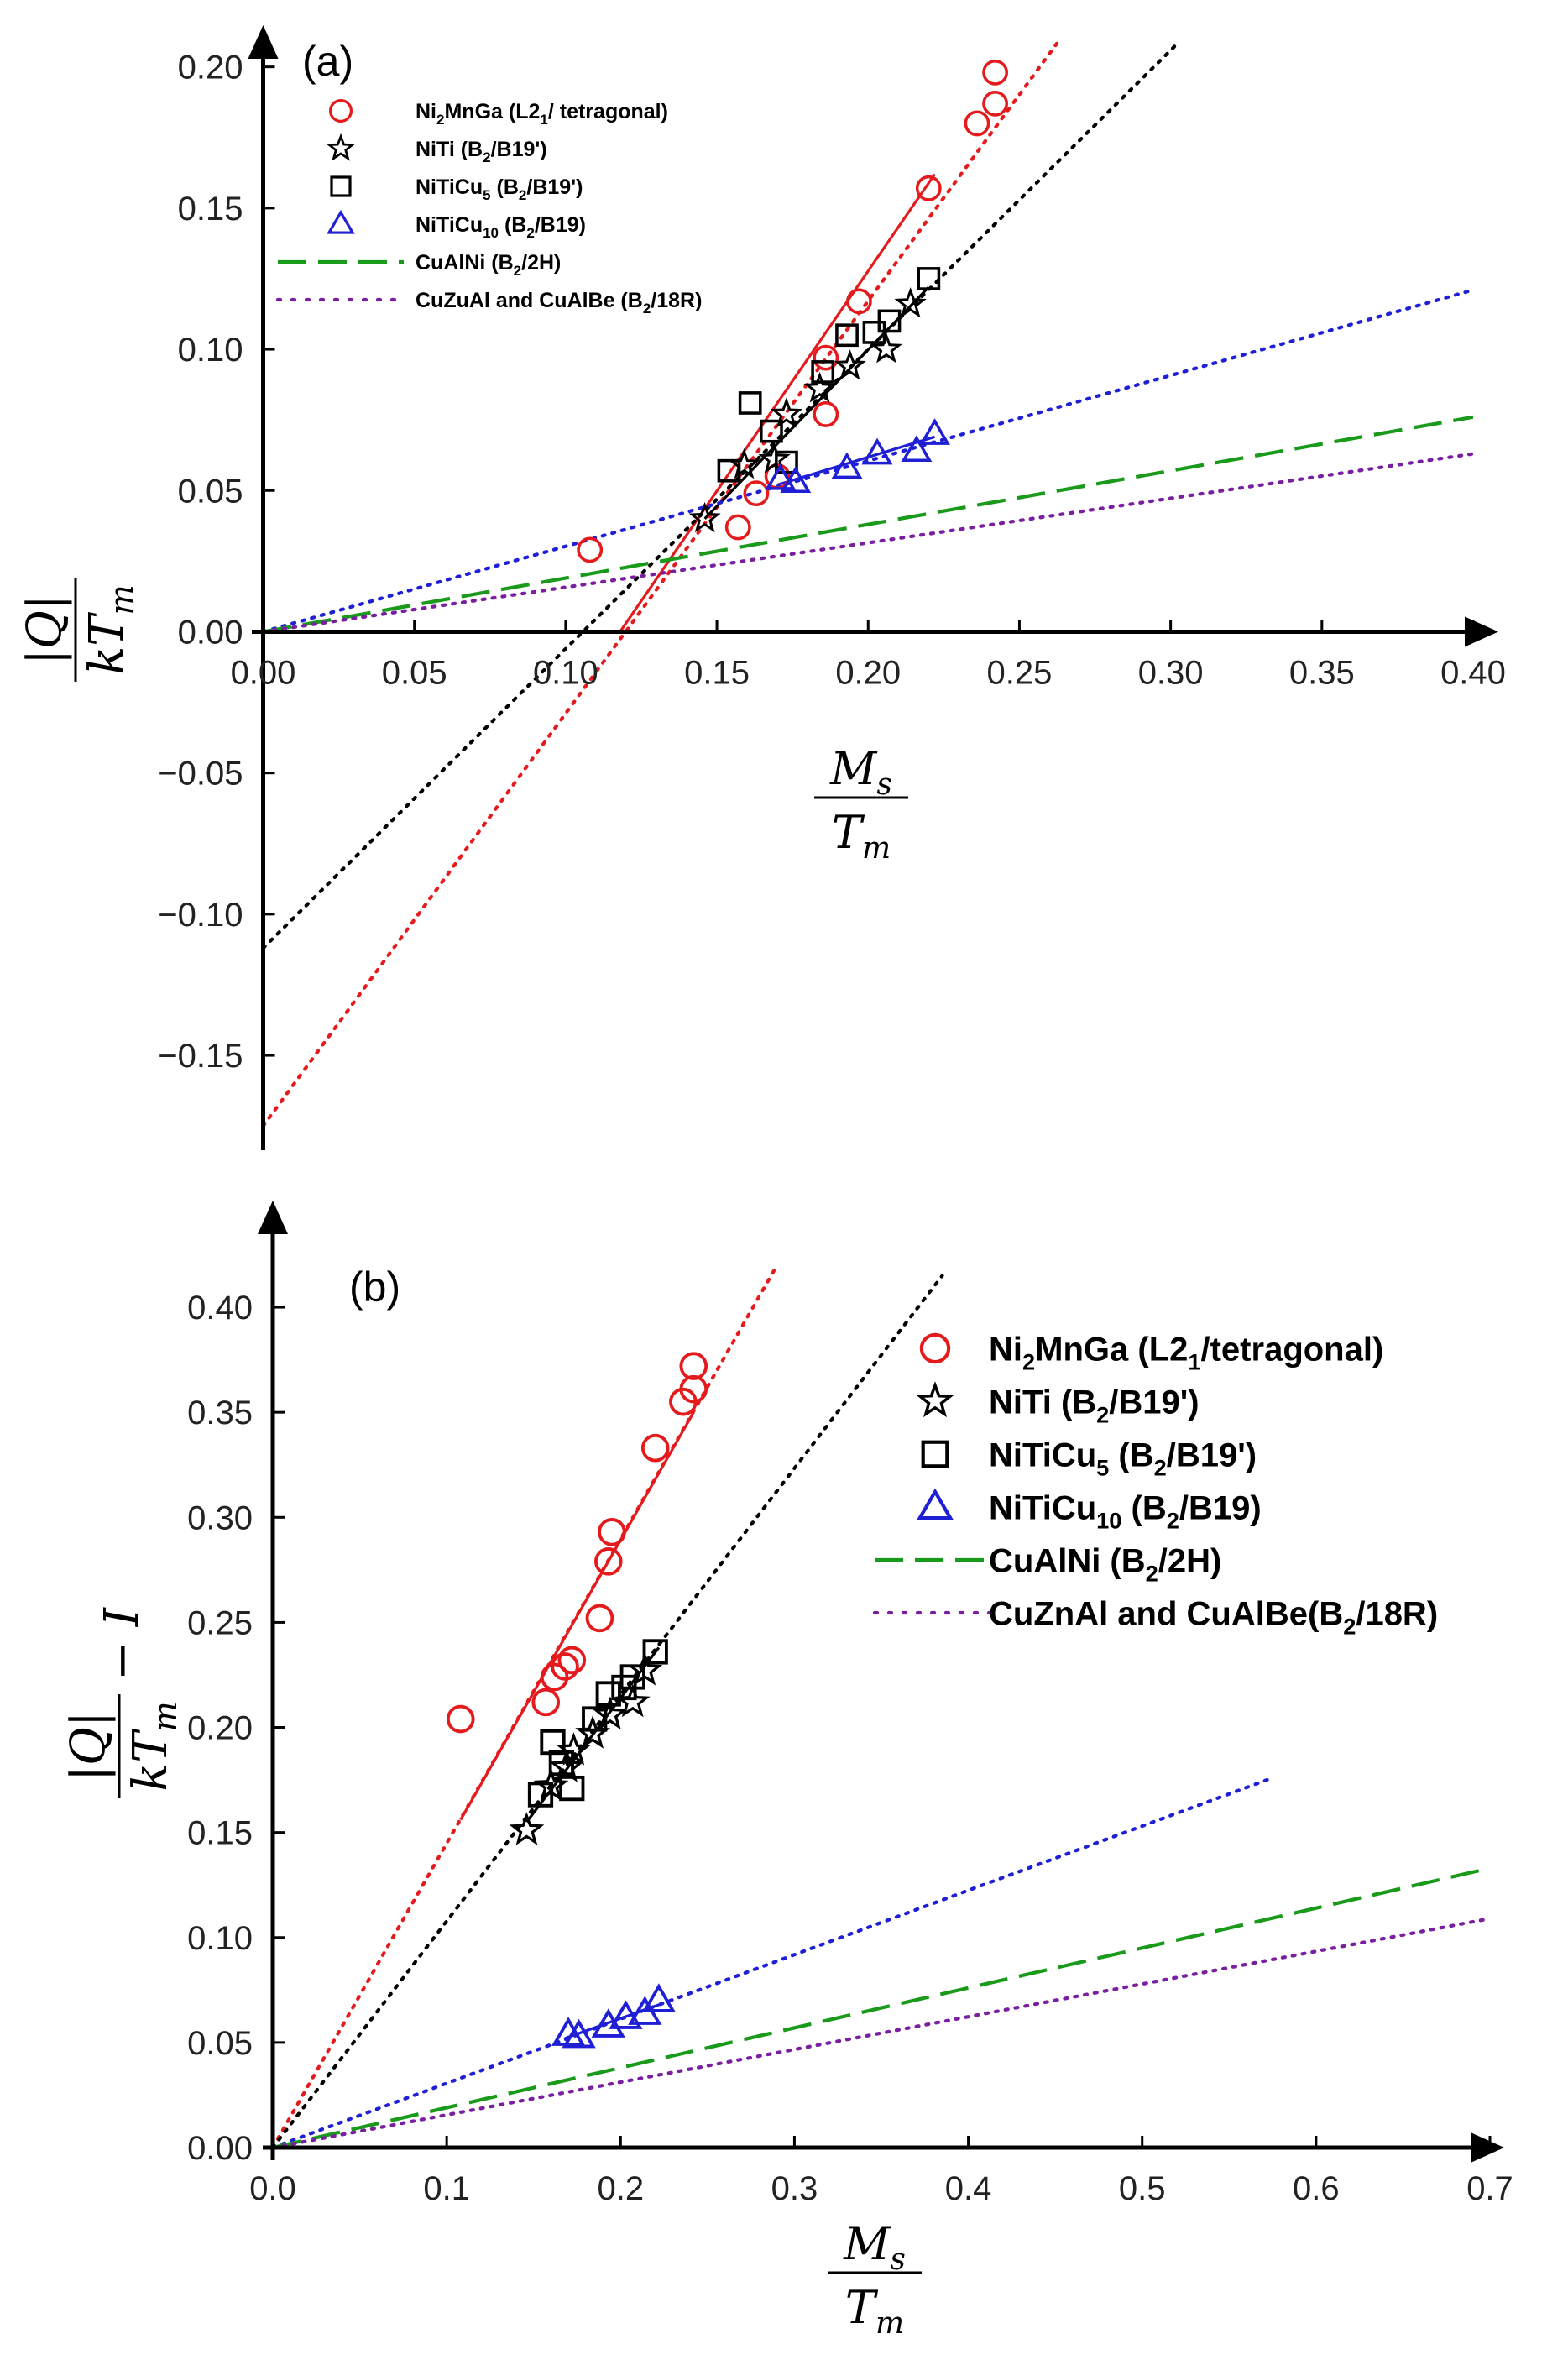 The height and width of the screenshot is (2360, 1568). I want to click on y-label-numerator: |Q|, so click(88, 1746).